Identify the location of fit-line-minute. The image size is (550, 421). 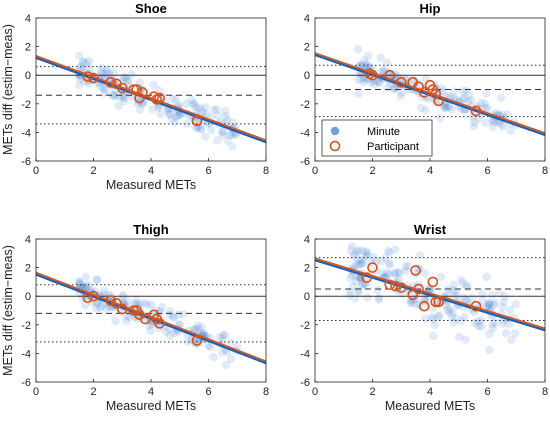
(430, 295).